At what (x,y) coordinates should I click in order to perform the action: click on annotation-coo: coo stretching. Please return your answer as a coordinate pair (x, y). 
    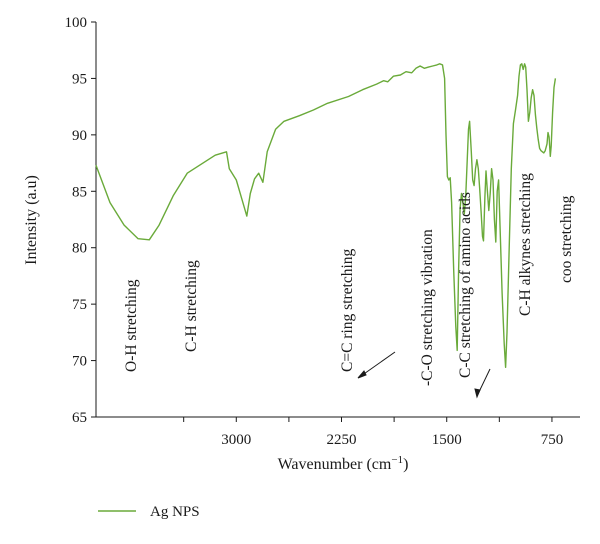
    Looking at the image, I should click on (566, 239).